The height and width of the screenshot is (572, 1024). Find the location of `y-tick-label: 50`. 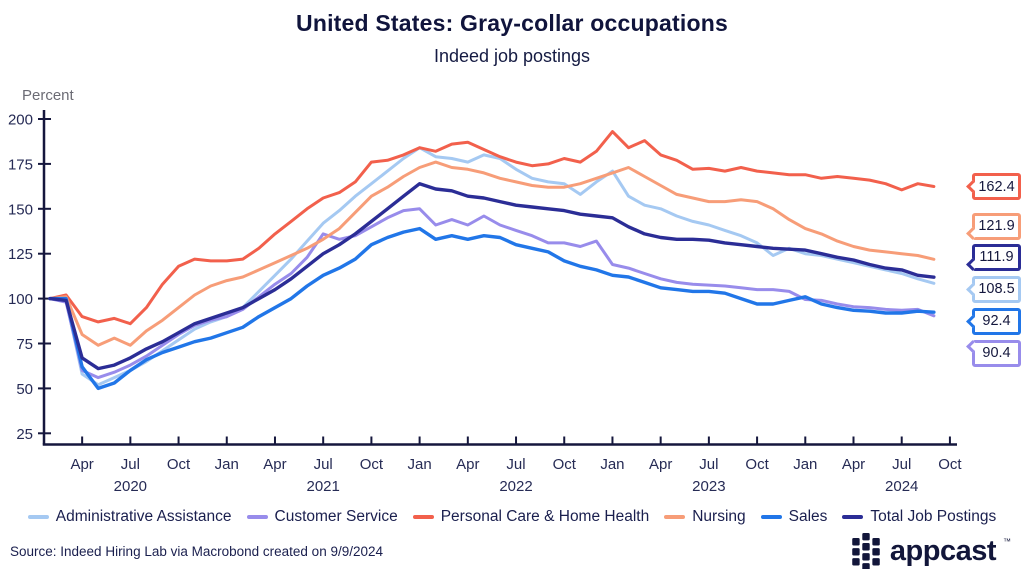

y-tick-label: 50 is located at coordinates (24, 389).